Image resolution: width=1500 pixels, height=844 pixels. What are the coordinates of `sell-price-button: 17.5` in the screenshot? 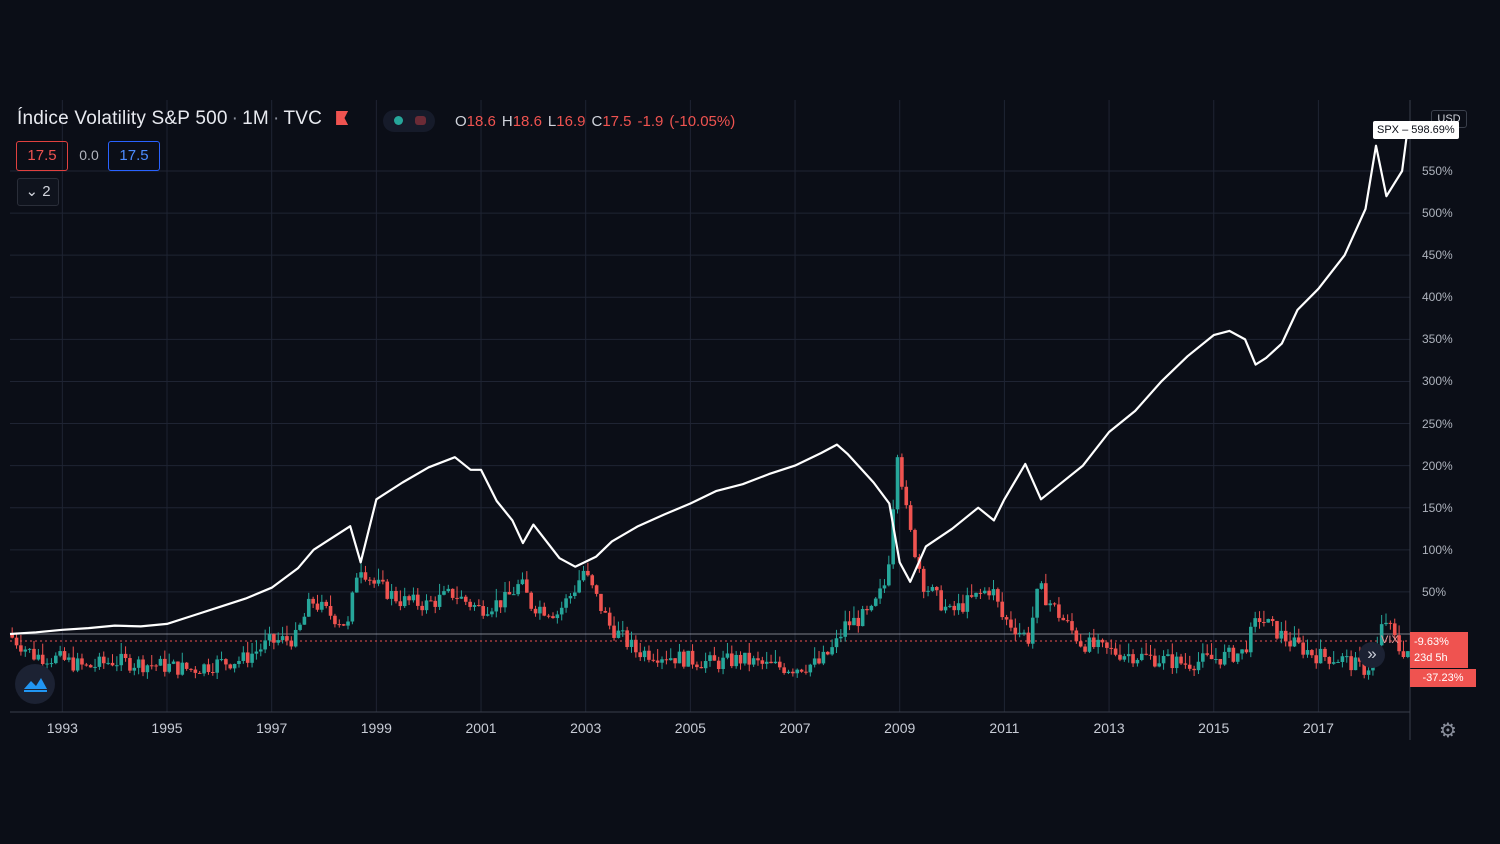 It's located at (42, 156).